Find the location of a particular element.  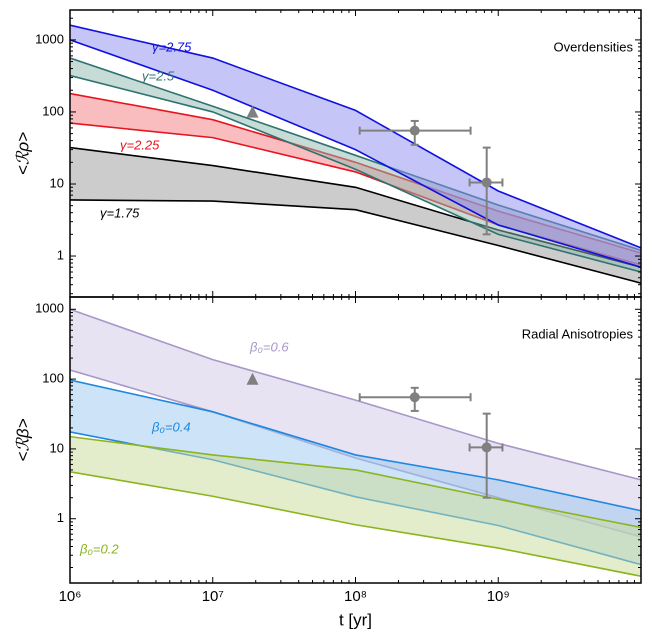

y-axis-label: <ℛβ> is located at coordinates (22, 439).